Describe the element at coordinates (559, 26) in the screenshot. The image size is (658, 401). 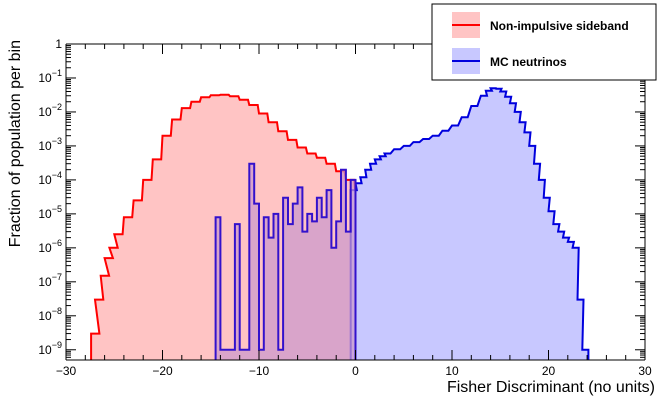
I see `legend-label-non-impulsive: Non-impulsive sideband` at that location.